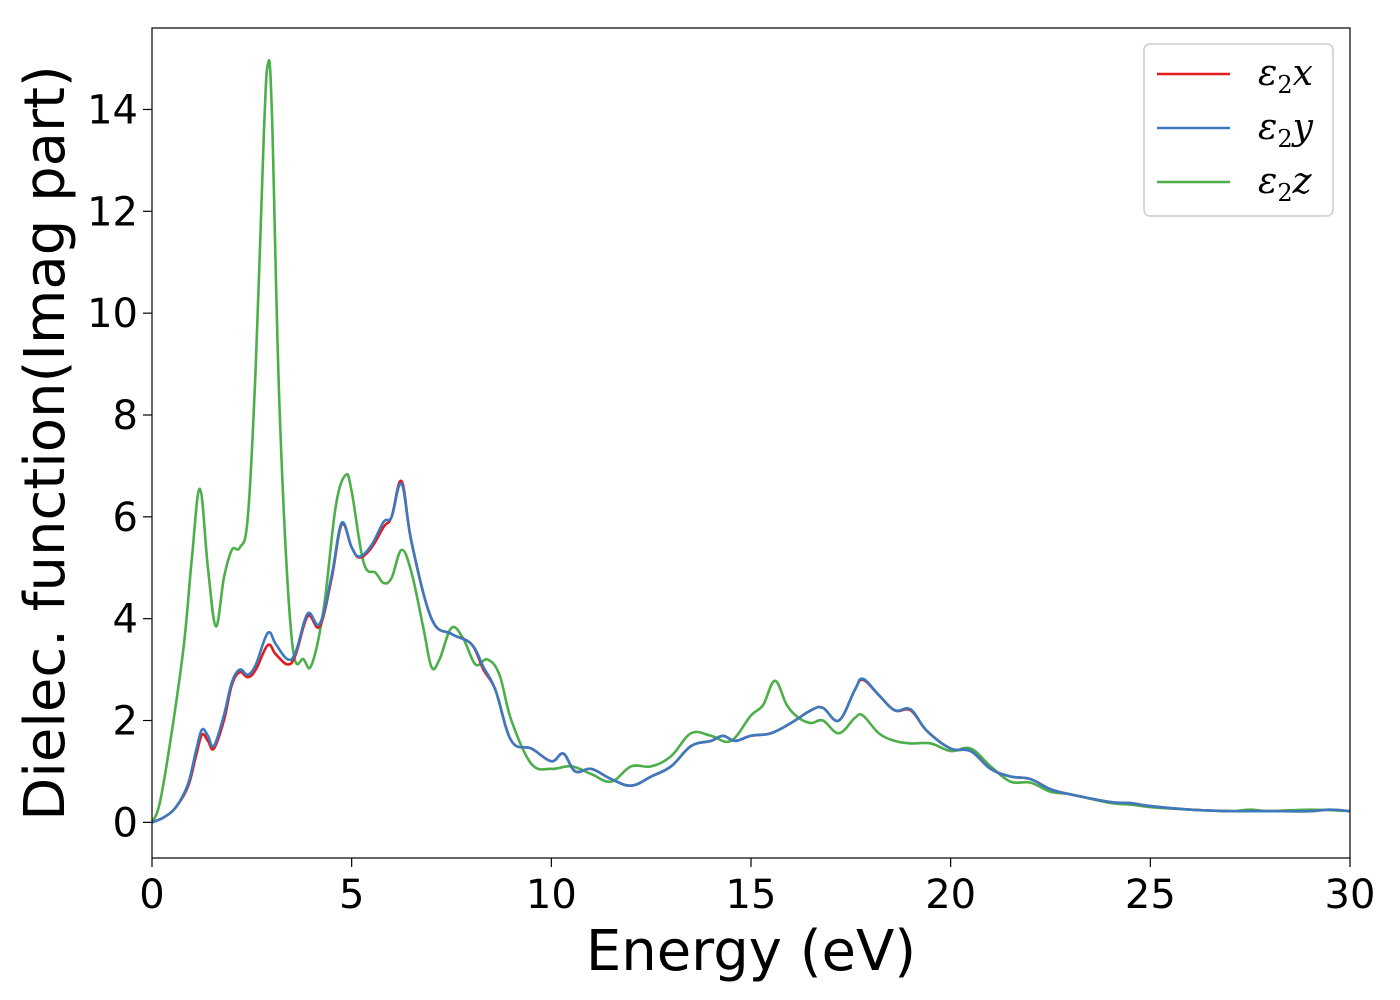 The image size is (1400, 1000). Describe the element at coordinates (1285, 184) in the screenshot. I see `legend-label-z: ε2z` at that location.